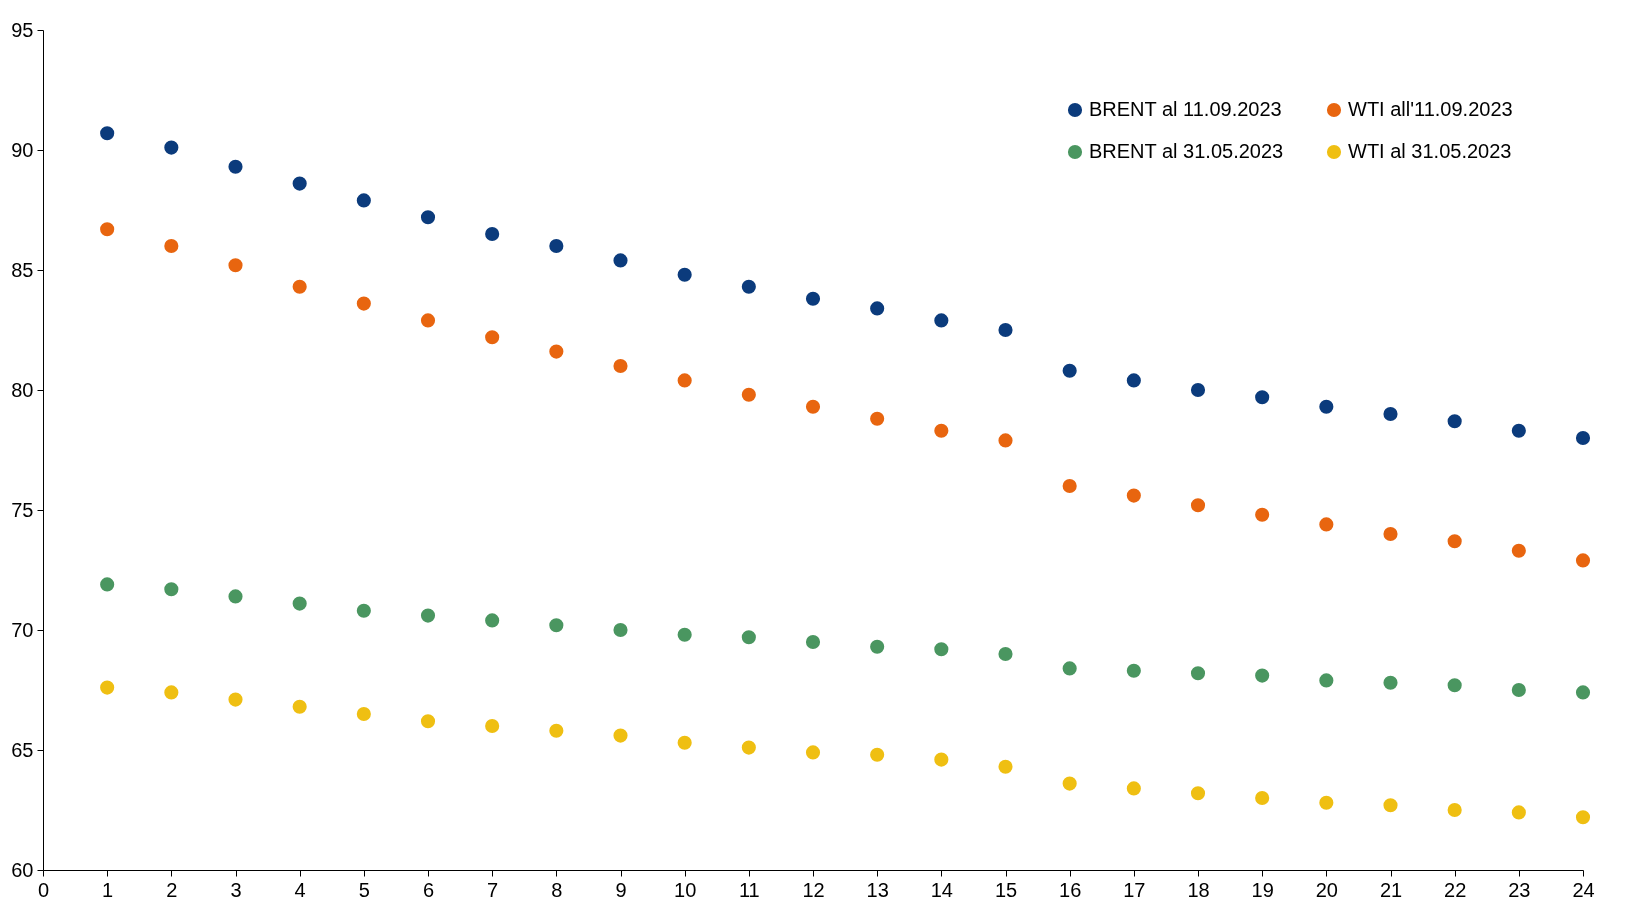 This screenshot has width=1652, height=906. Describe the element at coordinates (172, 889) in the screenshot. I see `x-tick-label: 2` at that location.